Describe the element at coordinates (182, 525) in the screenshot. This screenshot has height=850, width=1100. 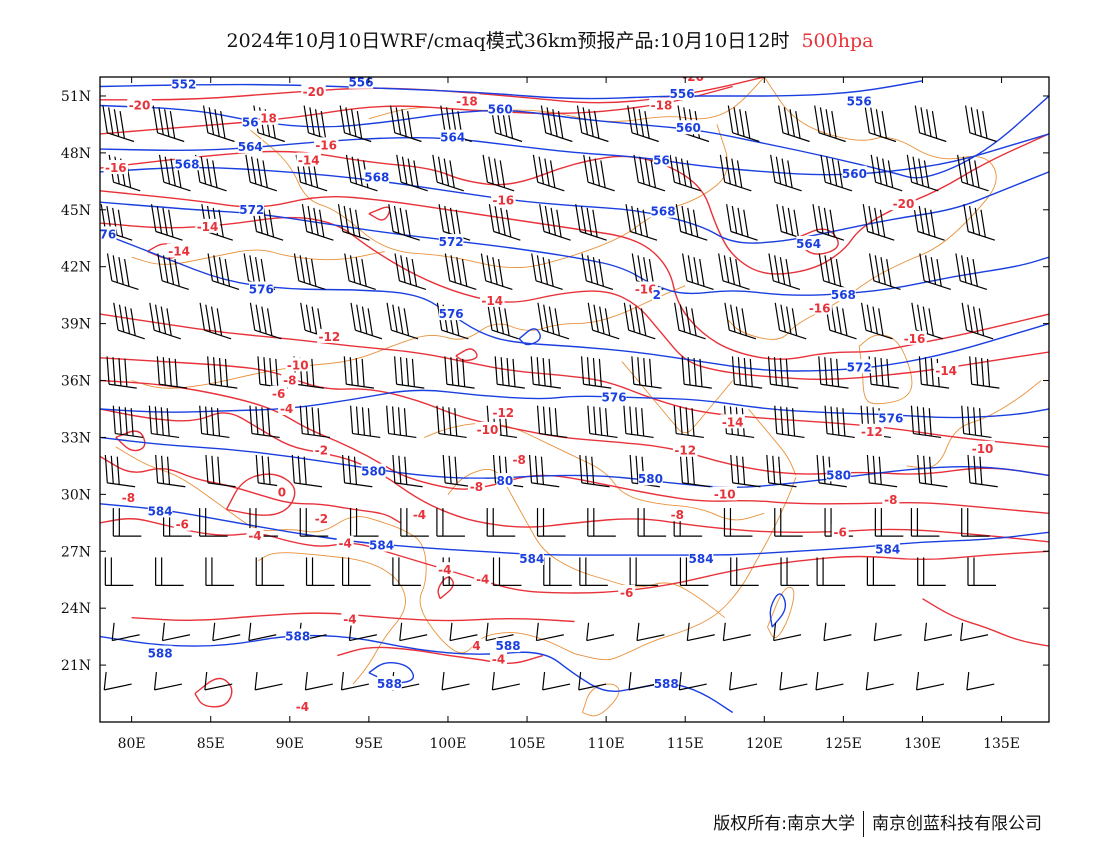
I see `temperature-label: -6` at that location.